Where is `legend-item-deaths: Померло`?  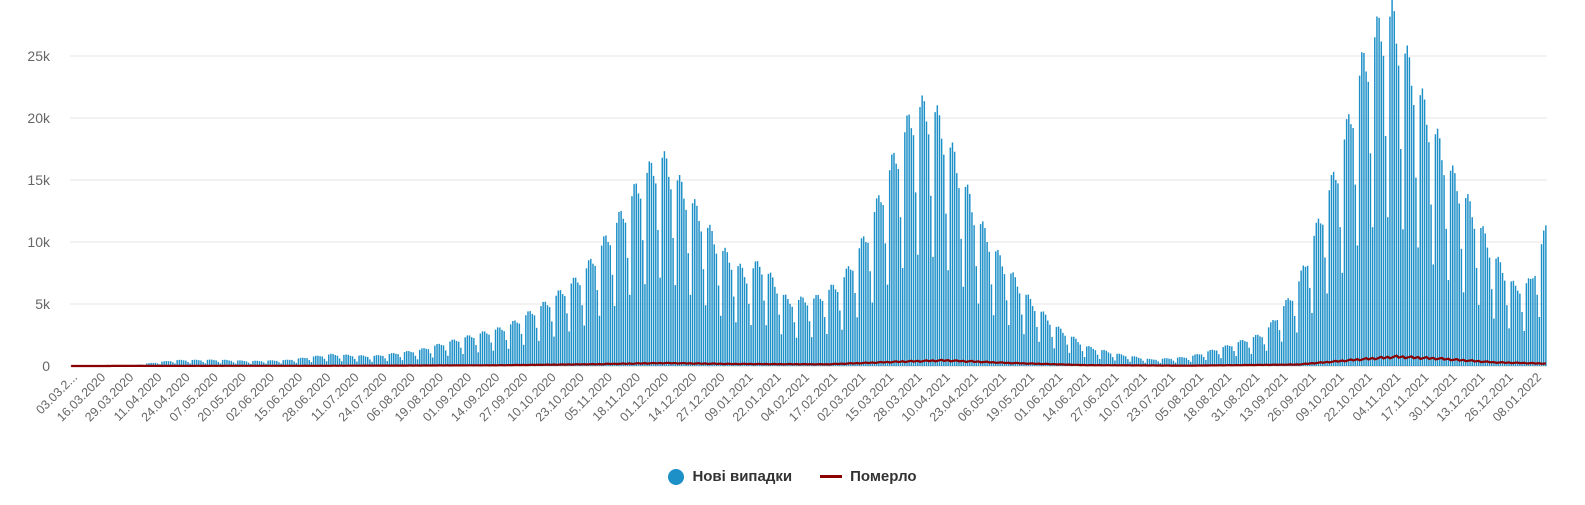
legend-item-deaths: Померло is located at coordinates (868, 476).